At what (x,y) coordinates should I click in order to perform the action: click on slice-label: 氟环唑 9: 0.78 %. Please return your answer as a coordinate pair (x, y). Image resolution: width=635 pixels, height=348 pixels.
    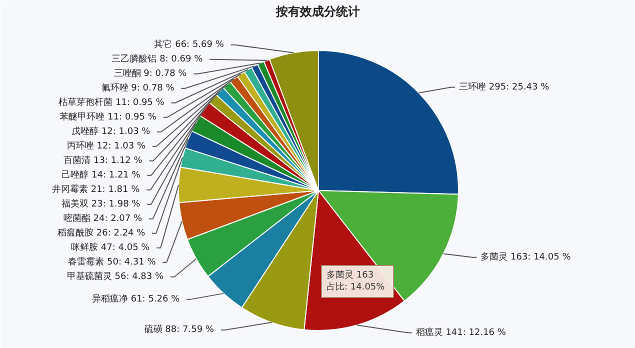
    Looking at the image, I should click on (138, 88).